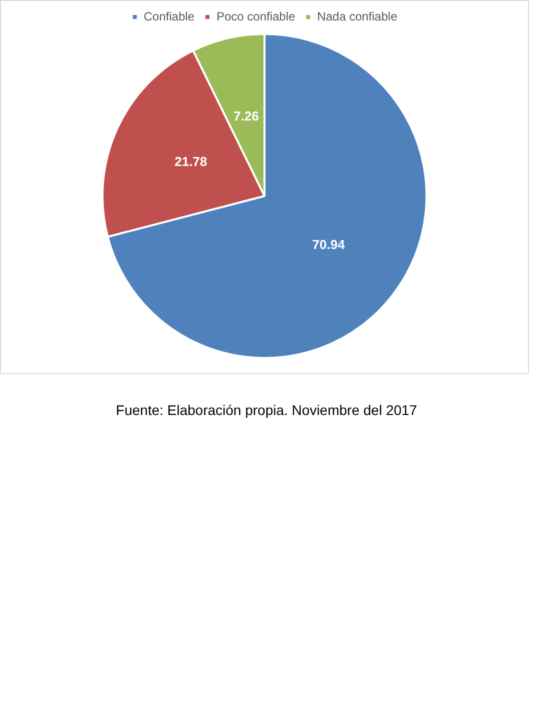 This screenshot has height=727, width=533. I want to click on data-label: 21.78, so click(191, 161).